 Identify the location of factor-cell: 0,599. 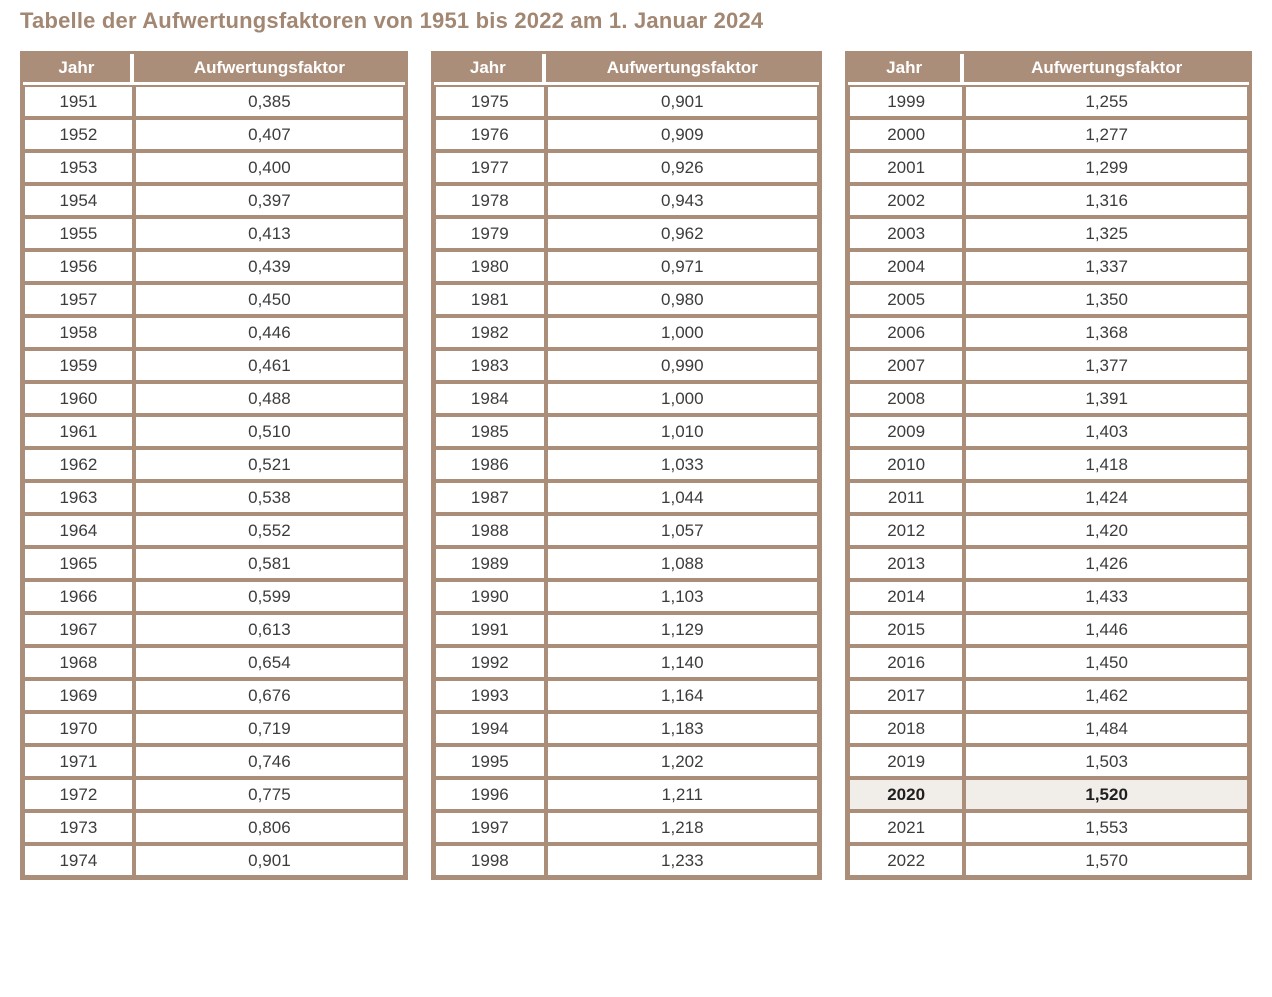
(269, 596).